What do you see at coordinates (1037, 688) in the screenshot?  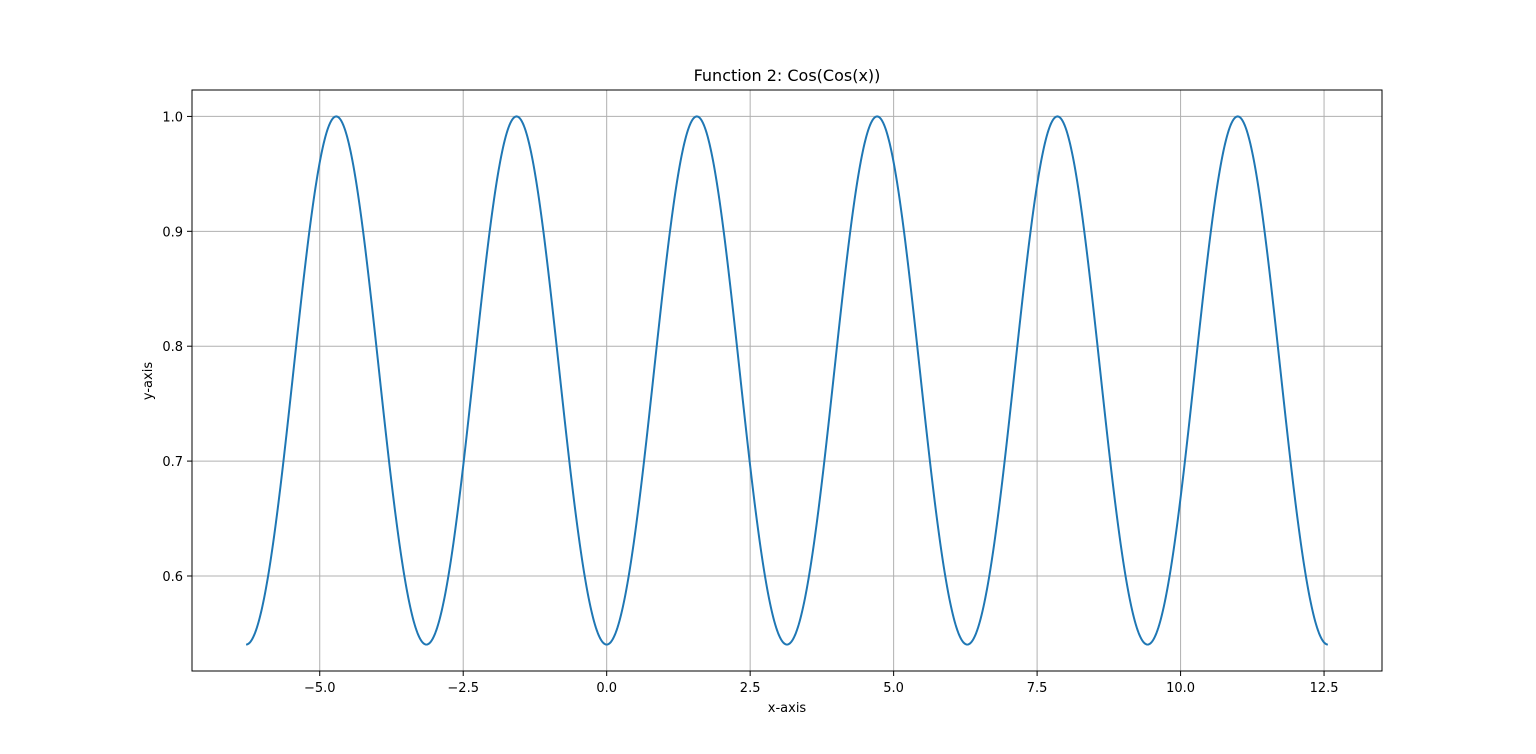 I see `x-tick-label: 7.5` at bounding box center [1037, 688].